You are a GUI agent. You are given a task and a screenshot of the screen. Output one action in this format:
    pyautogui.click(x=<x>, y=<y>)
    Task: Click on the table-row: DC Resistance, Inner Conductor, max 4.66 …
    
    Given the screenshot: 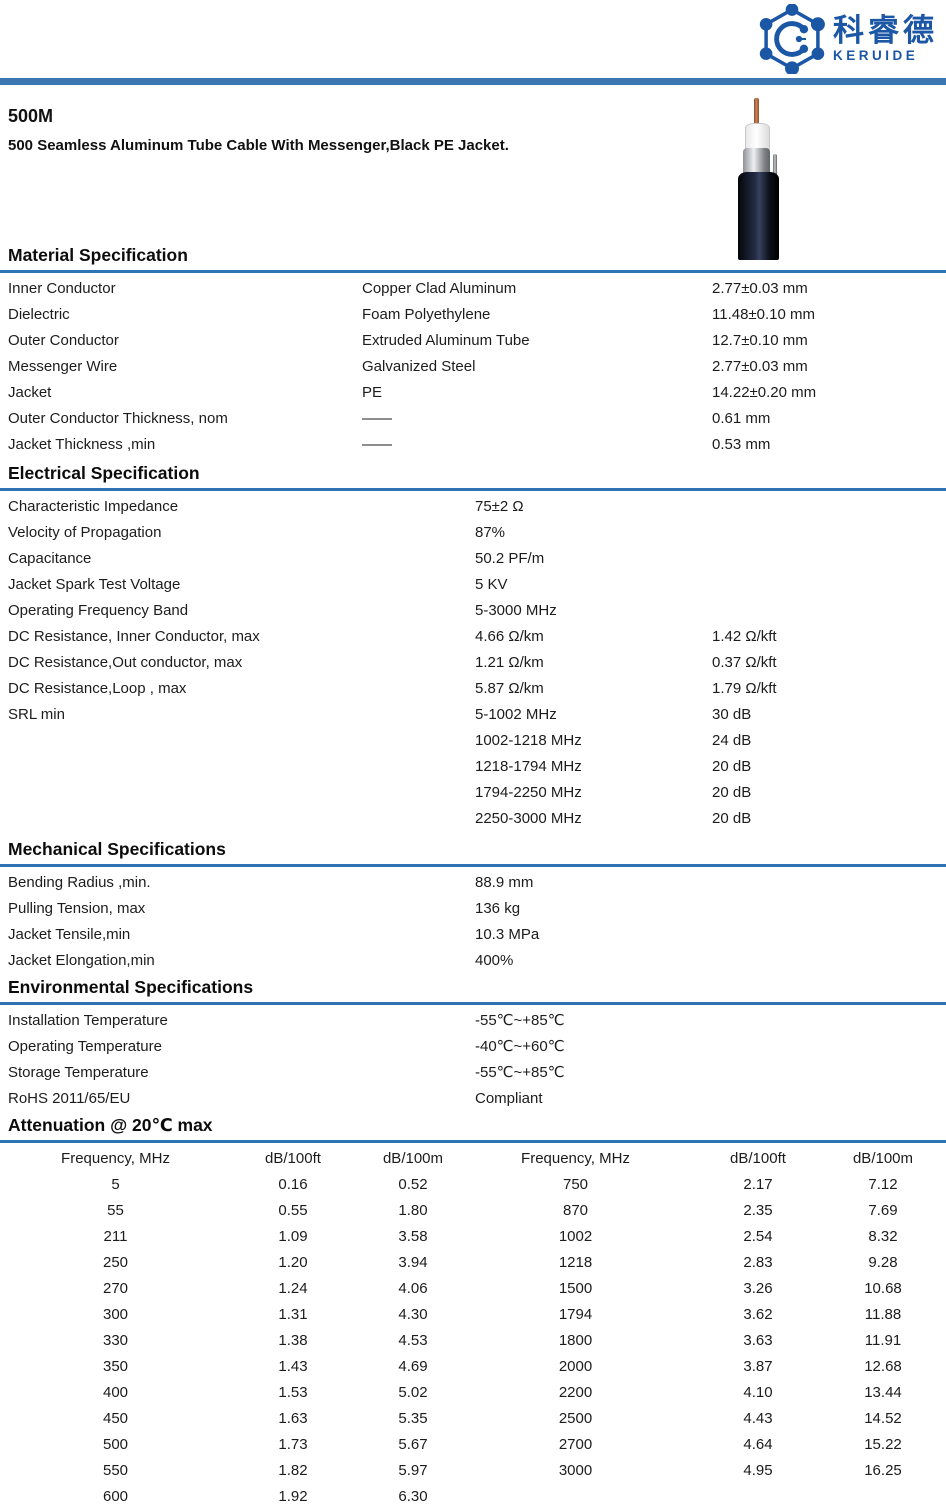 What is the action you would take?
    pyautogui.click(x=473, y=636)
    